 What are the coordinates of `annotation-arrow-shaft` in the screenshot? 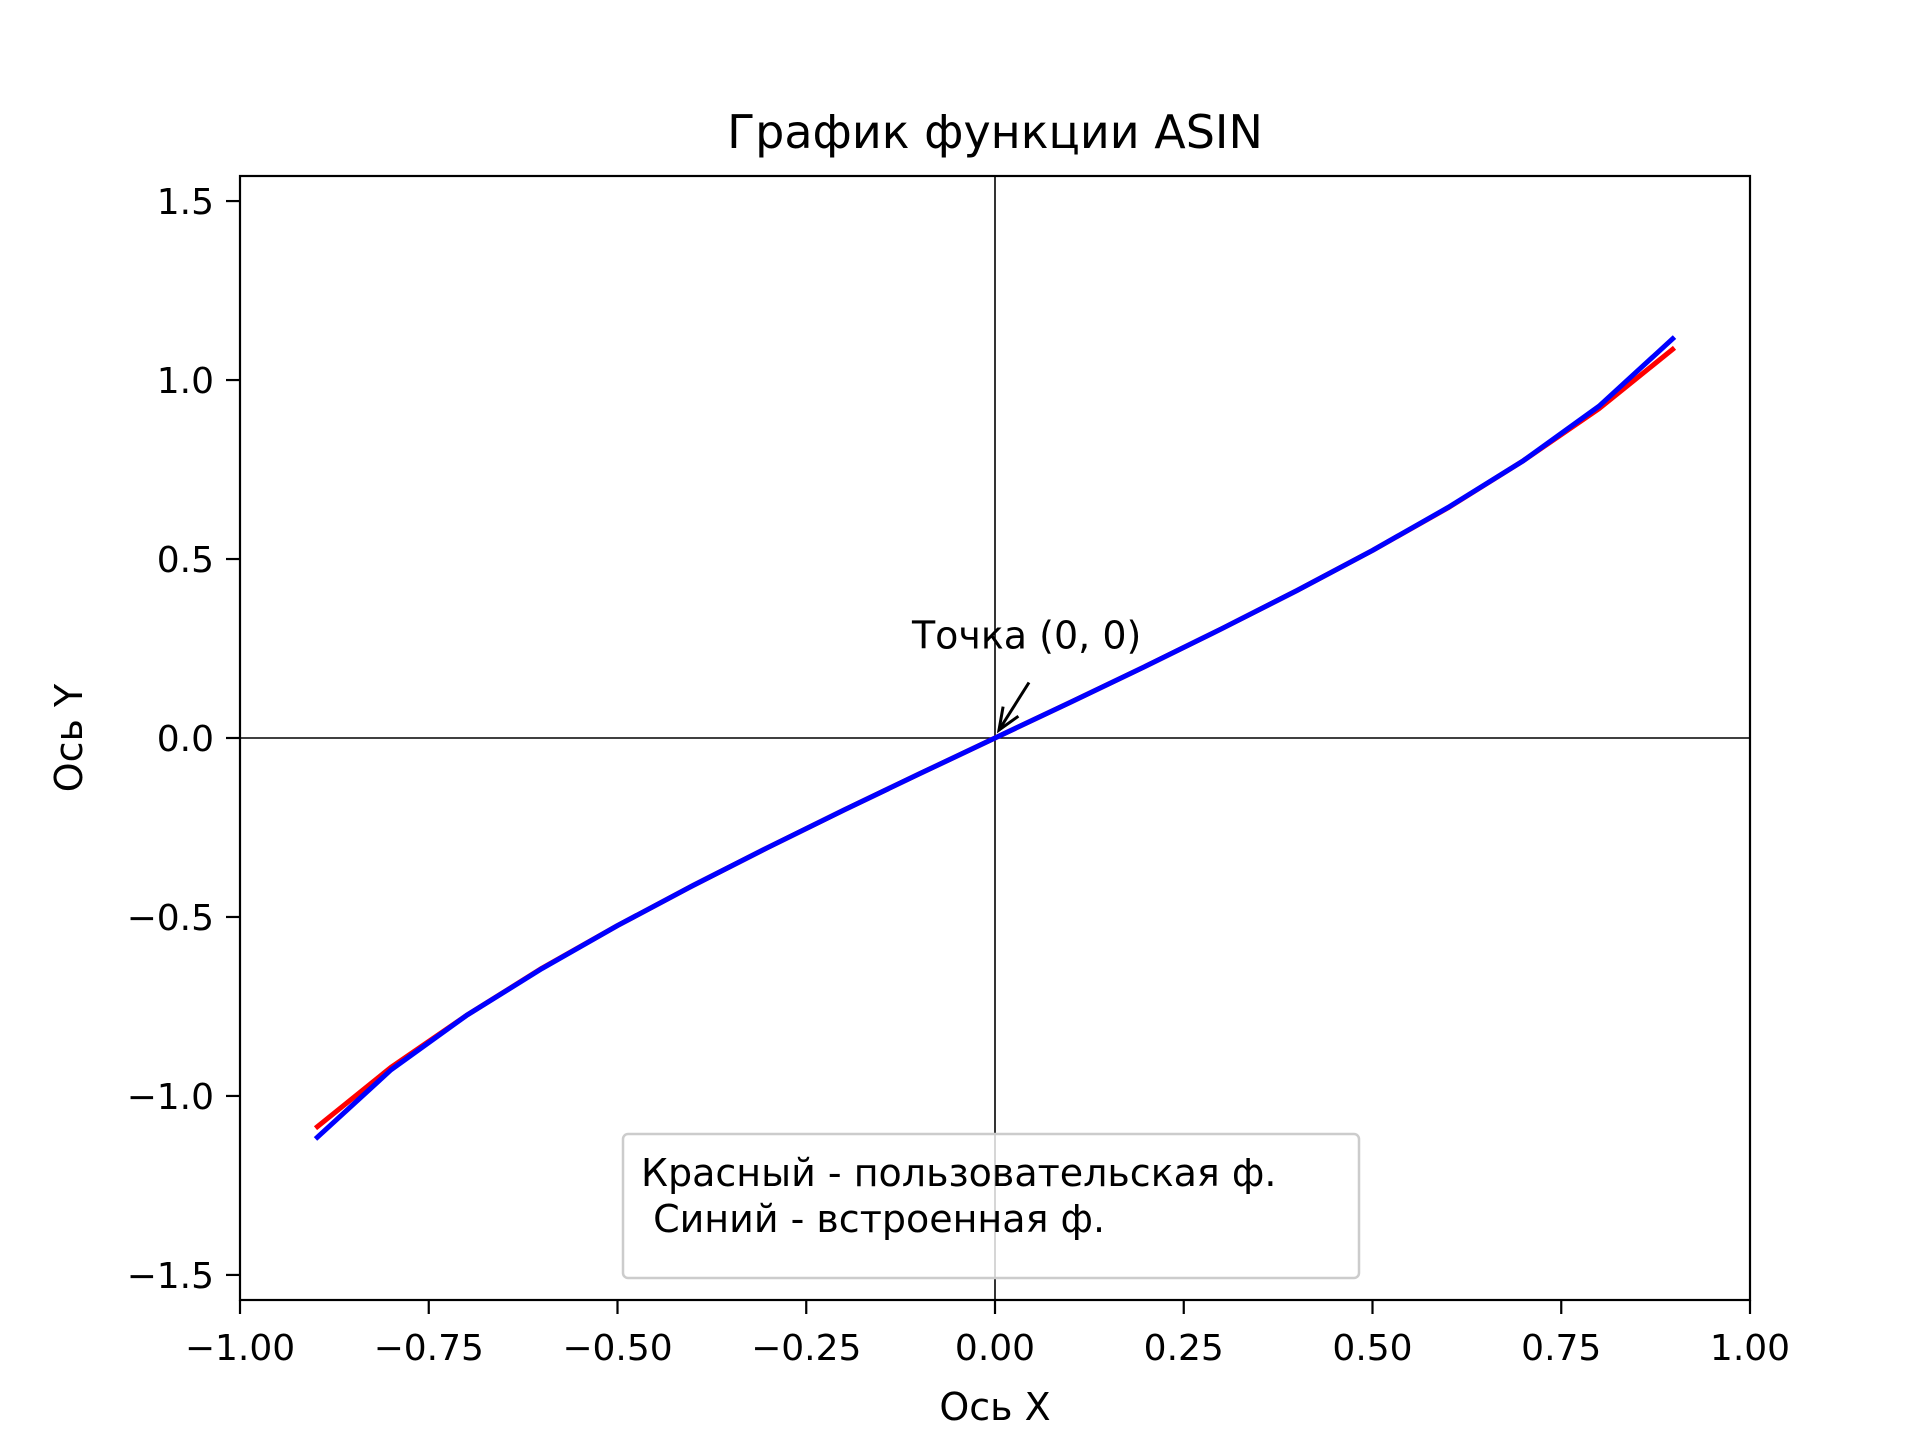 It's located at (1014, 706).